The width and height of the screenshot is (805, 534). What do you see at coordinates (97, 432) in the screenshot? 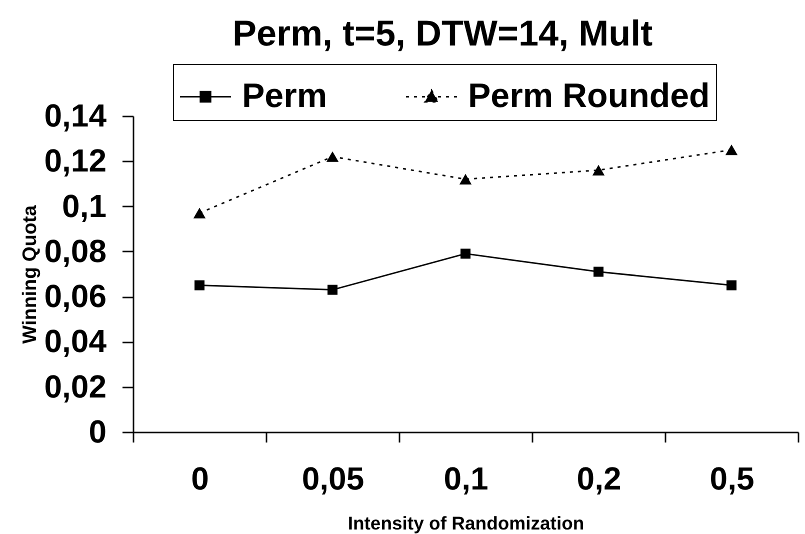
I see `y-tick-label: 0` at bounding box center [97, 432].